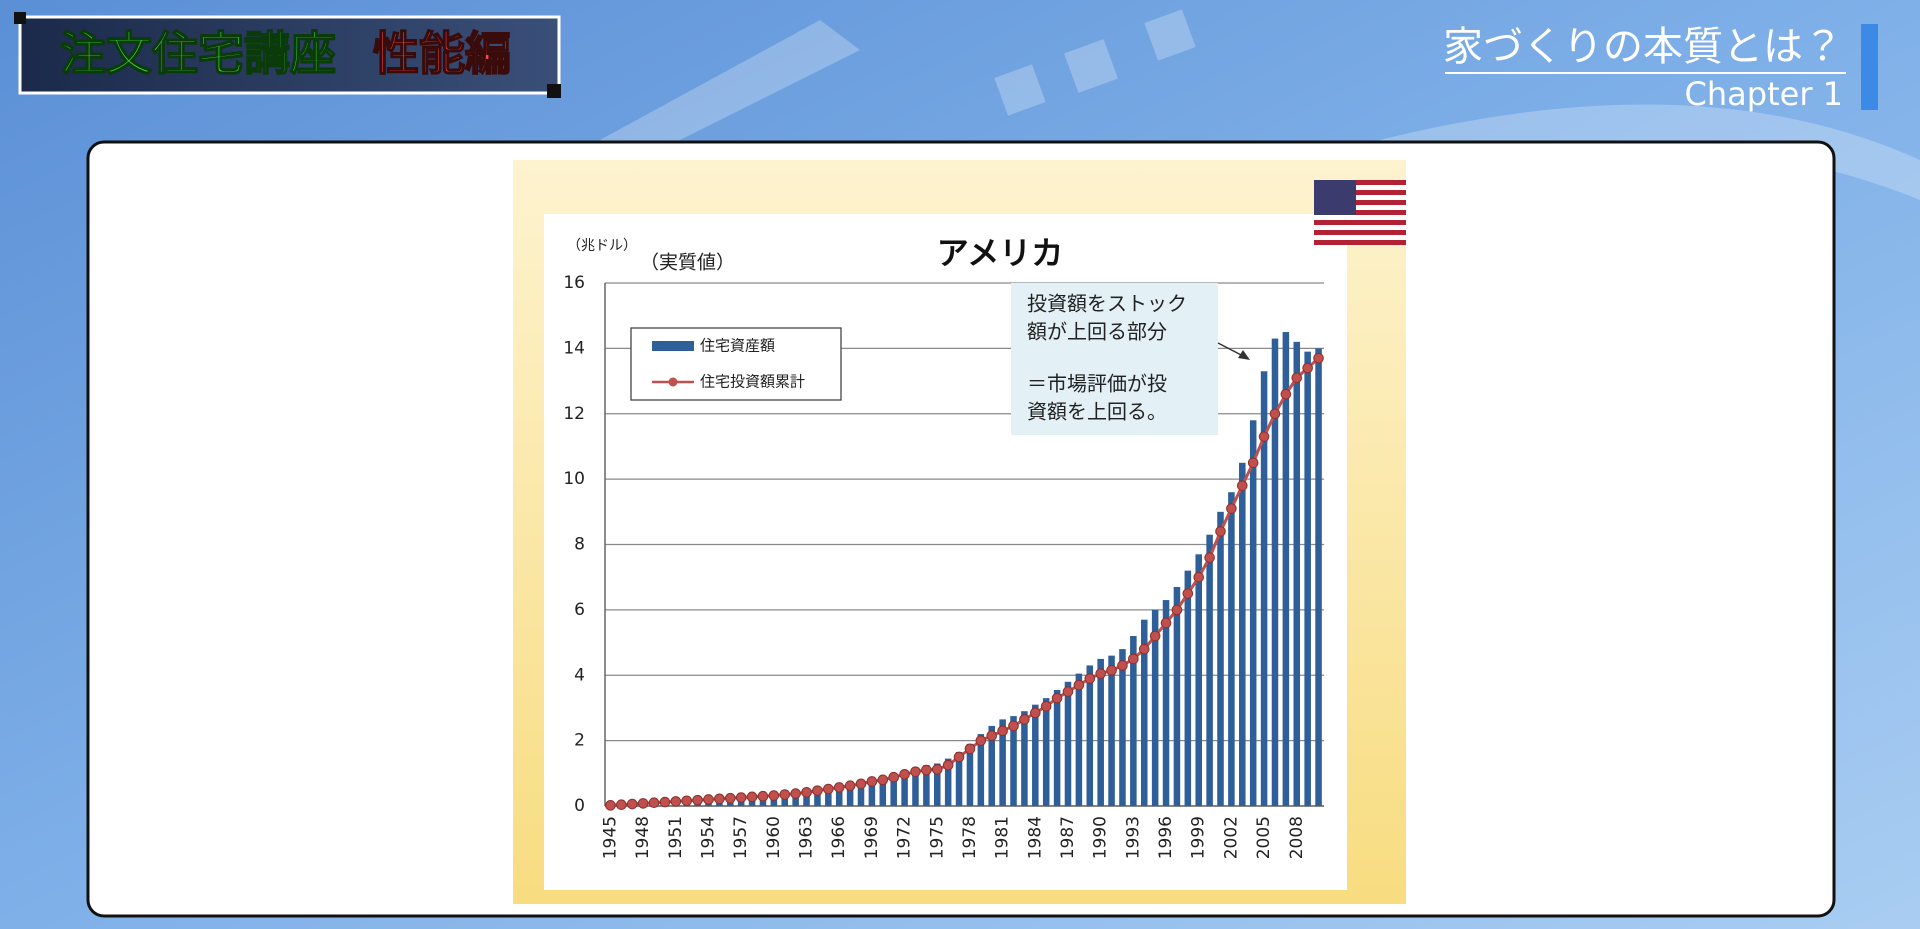 Image resolution: width=1920 pixels, height=929 pixels. What do you see at coordinates (970, 837) in the screenshot?
I see `x-tick-label: 1978` at bounding box center [970, 837].